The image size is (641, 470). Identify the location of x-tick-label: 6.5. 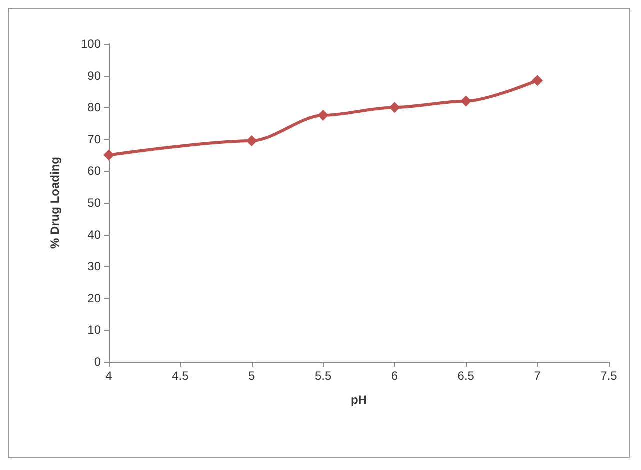
(466, 376).